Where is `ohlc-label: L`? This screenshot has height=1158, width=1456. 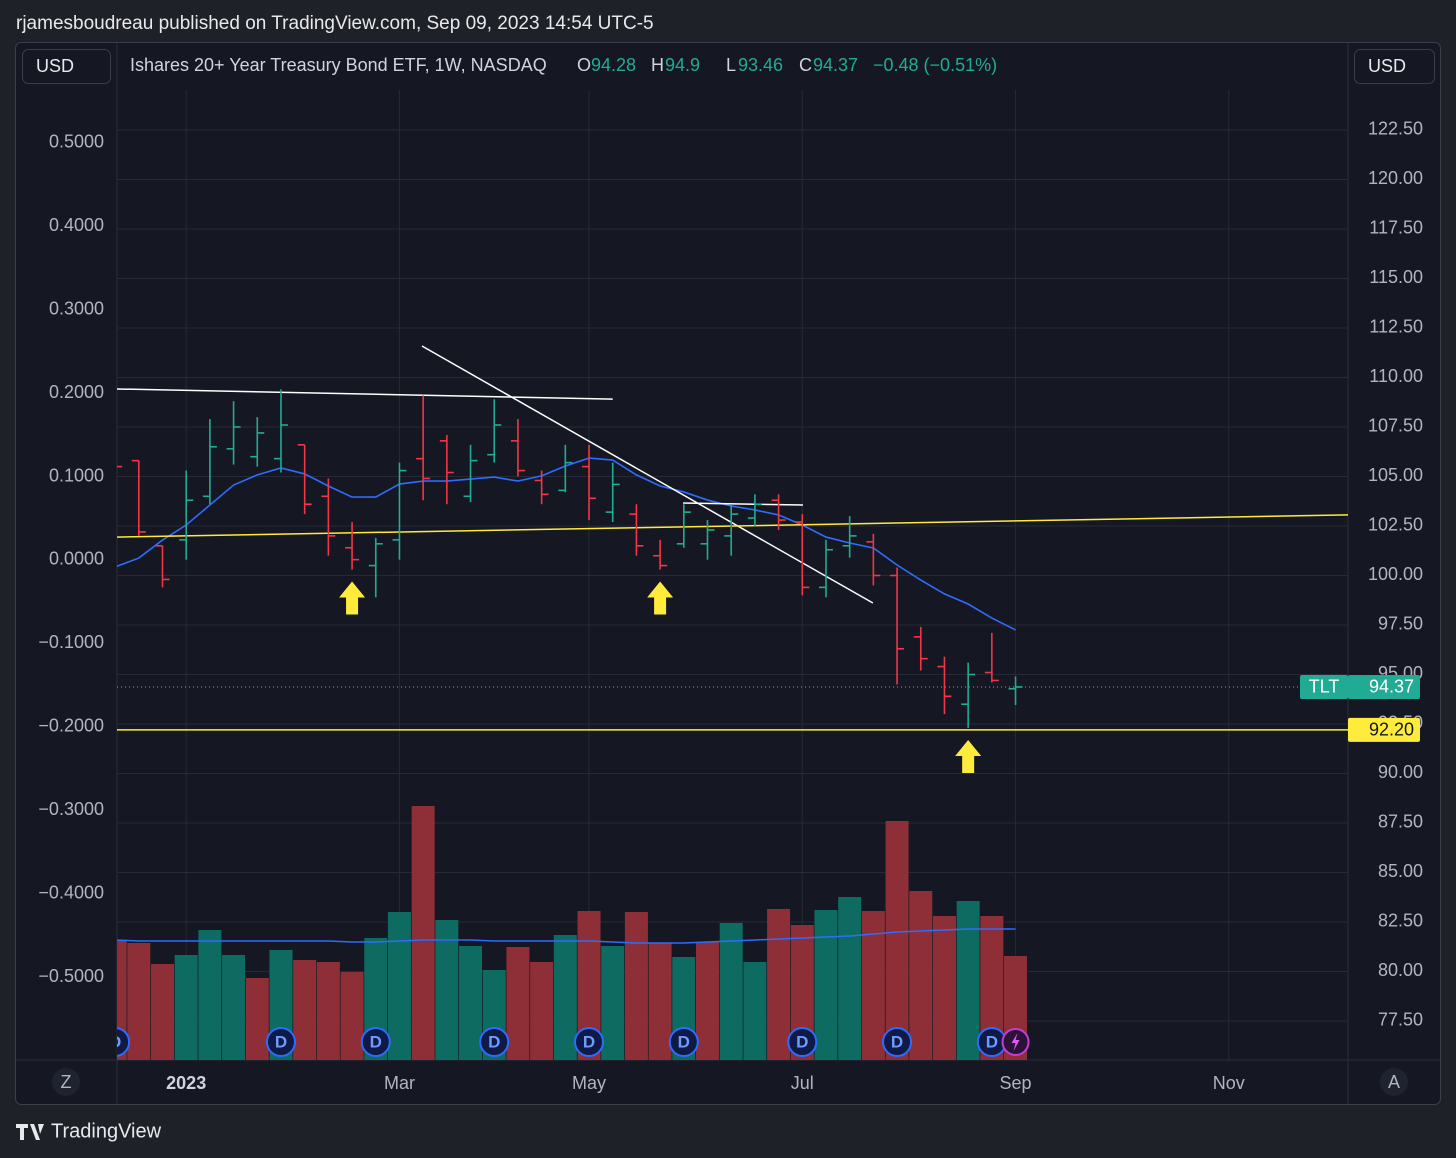
ohlc-label: L is located at coordinates (731, 65).